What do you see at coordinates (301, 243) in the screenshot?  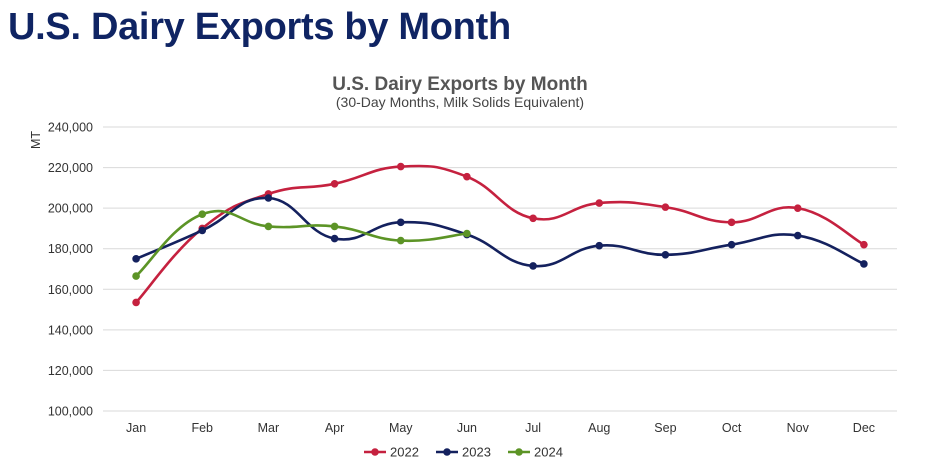 I see `series-line-2024` at bounding box center [301, 243].